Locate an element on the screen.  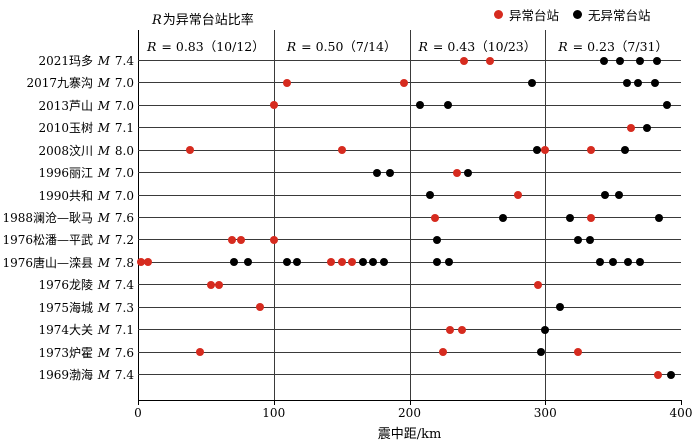
section-r-label: R = 0.50（7/14） is located at coordinates (341, 46).